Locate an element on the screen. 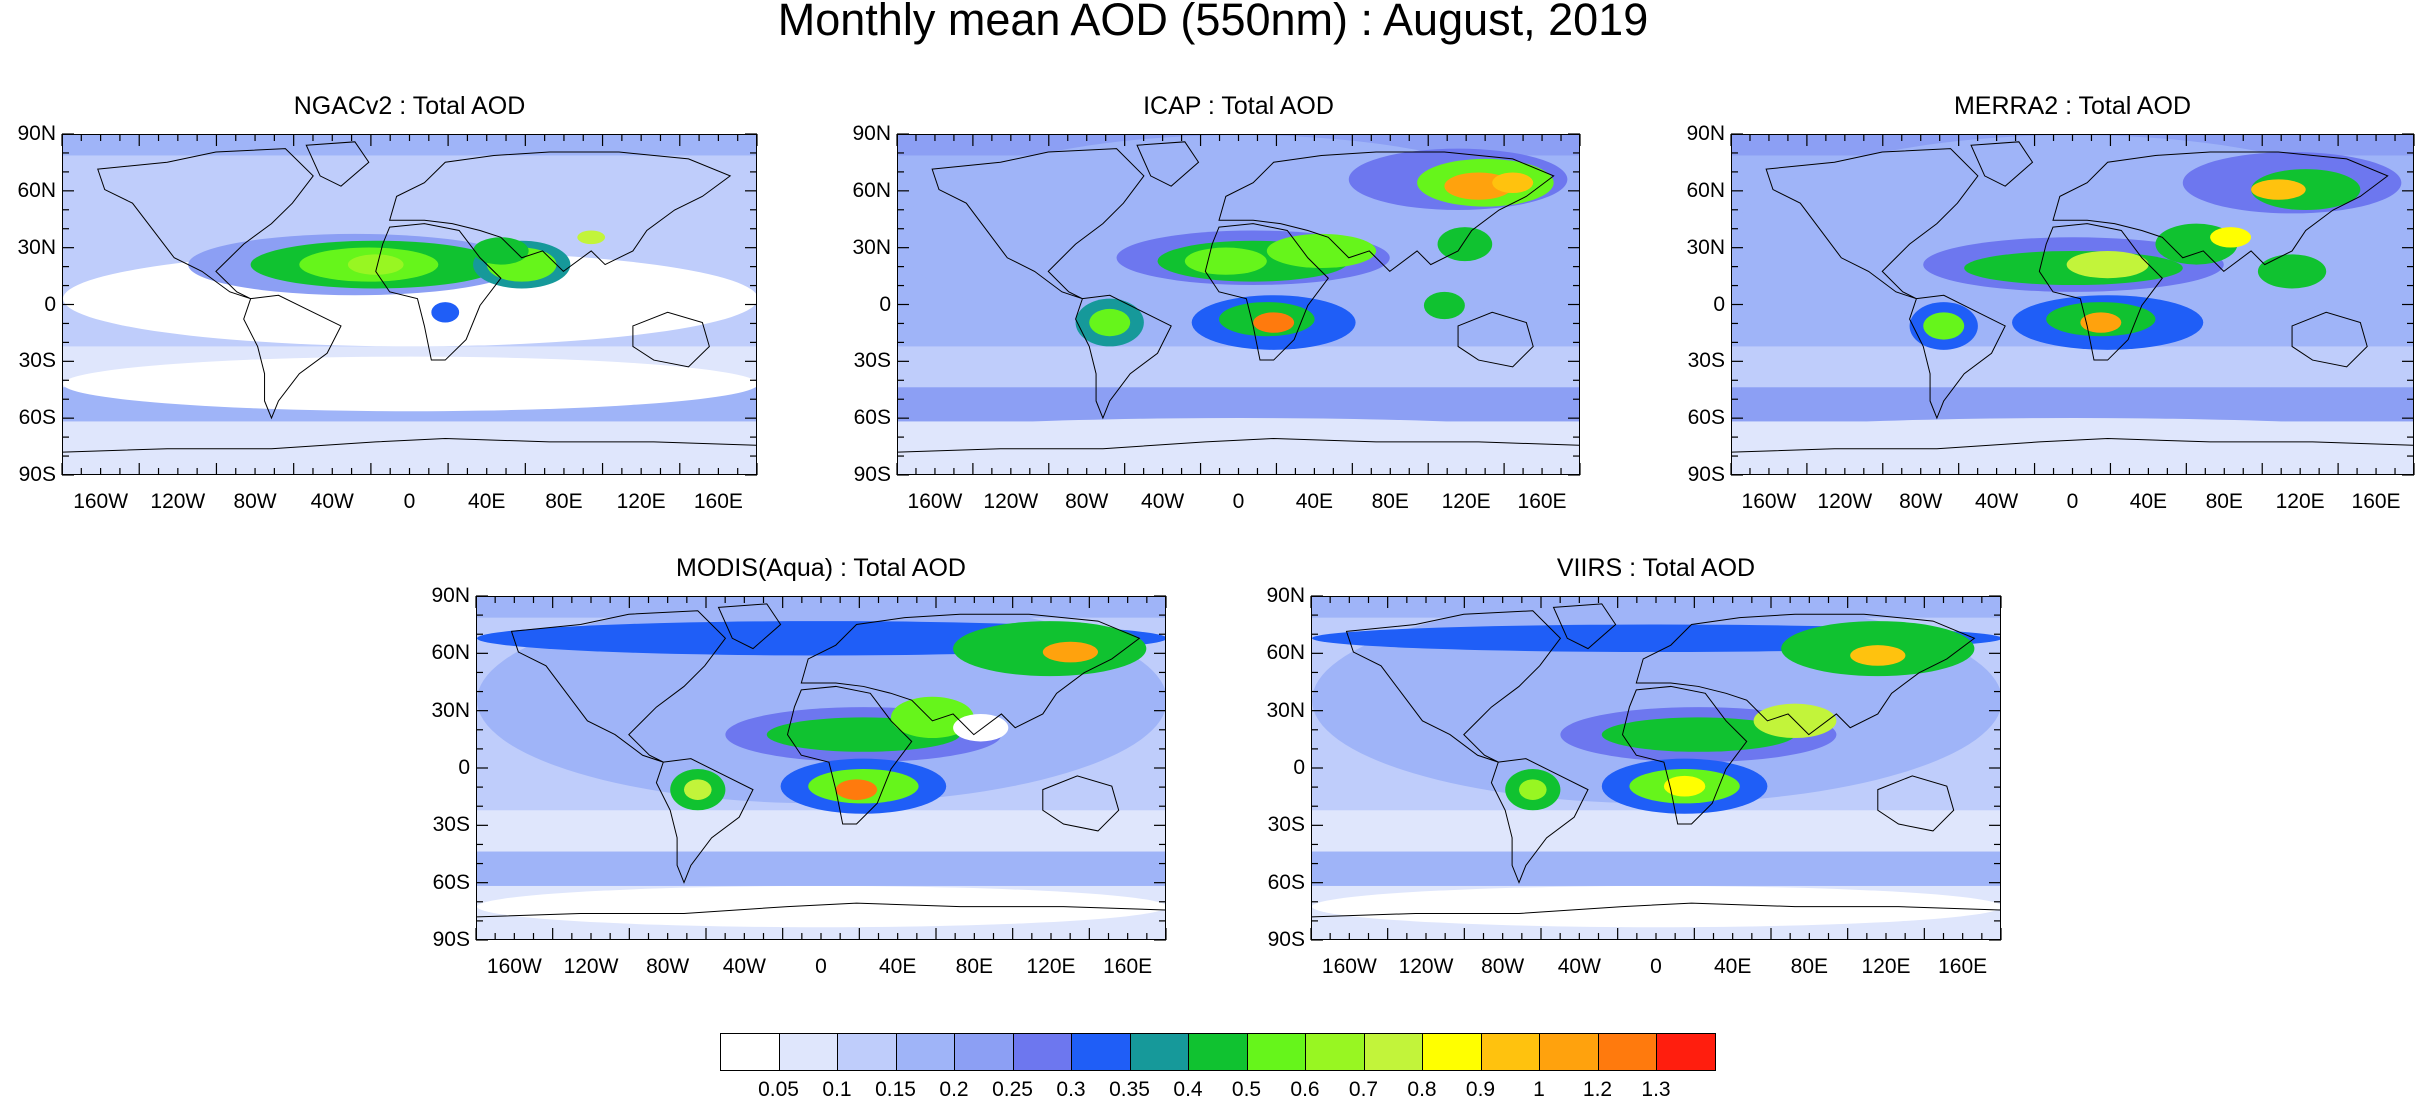 This screenshot has width=2426, height=1101. panel-title: ICAP : Total AOD is located at coordinates (1238, 106).